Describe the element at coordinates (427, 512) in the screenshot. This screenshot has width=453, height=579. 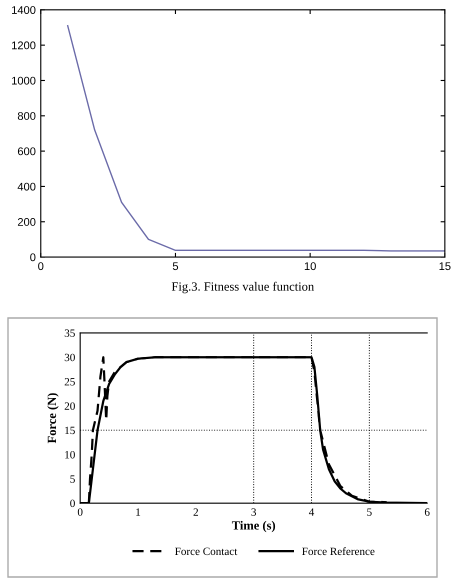
I see `x-tick-label: 6` at that location.